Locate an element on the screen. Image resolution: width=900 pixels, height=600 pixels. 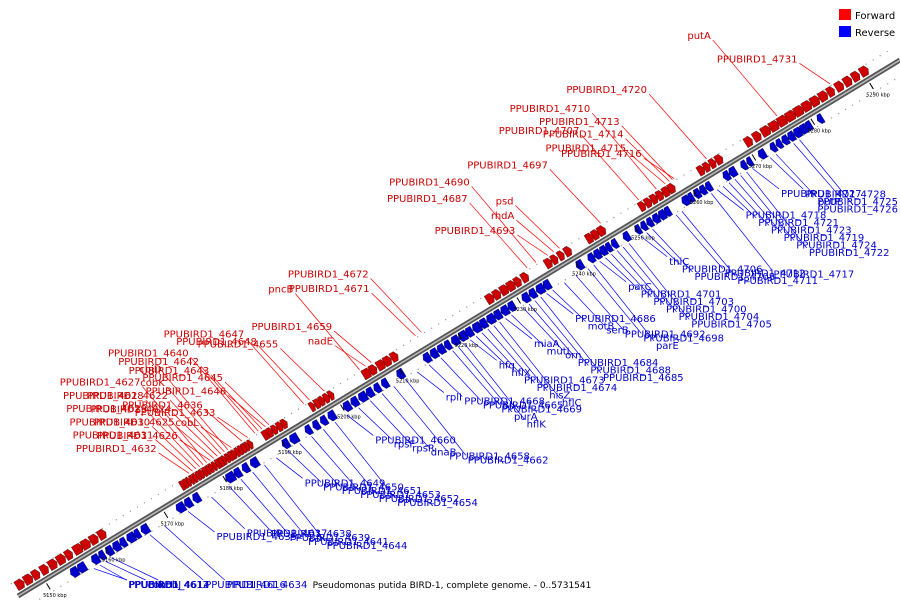
forward-gene-label: PPUBIRD1_4624 is located at coordinates (131, 409).